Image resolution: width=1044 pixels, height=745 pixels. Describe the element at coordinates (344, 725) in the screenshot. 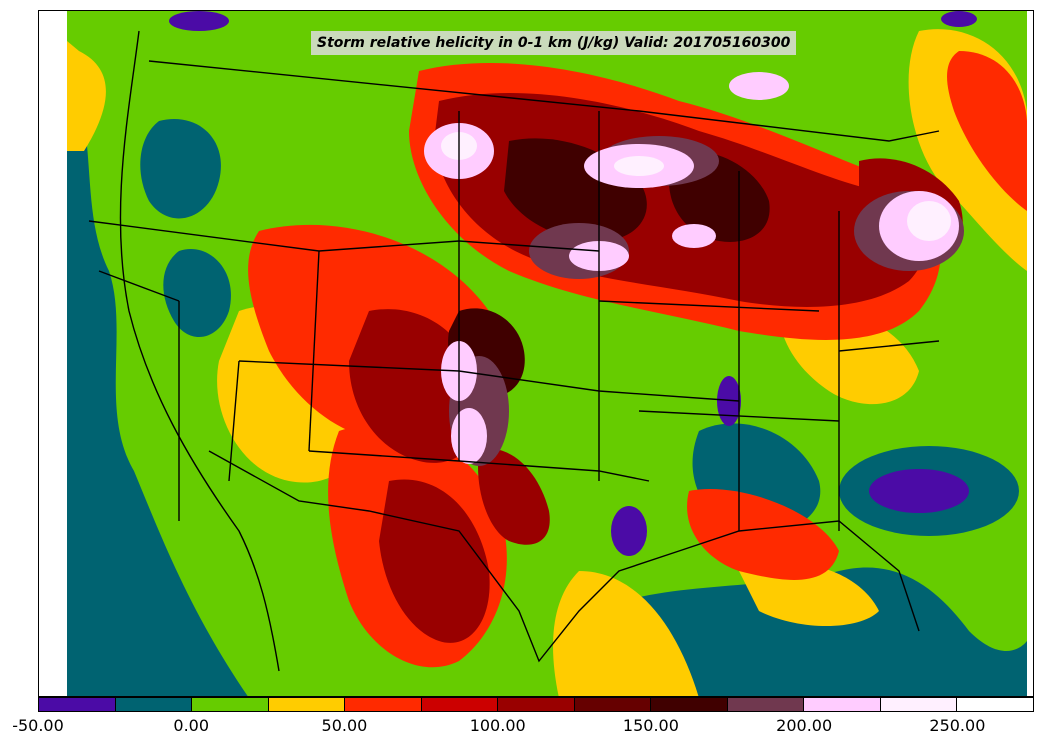

I see `colorbar-tick-label: 50.00` at that location.